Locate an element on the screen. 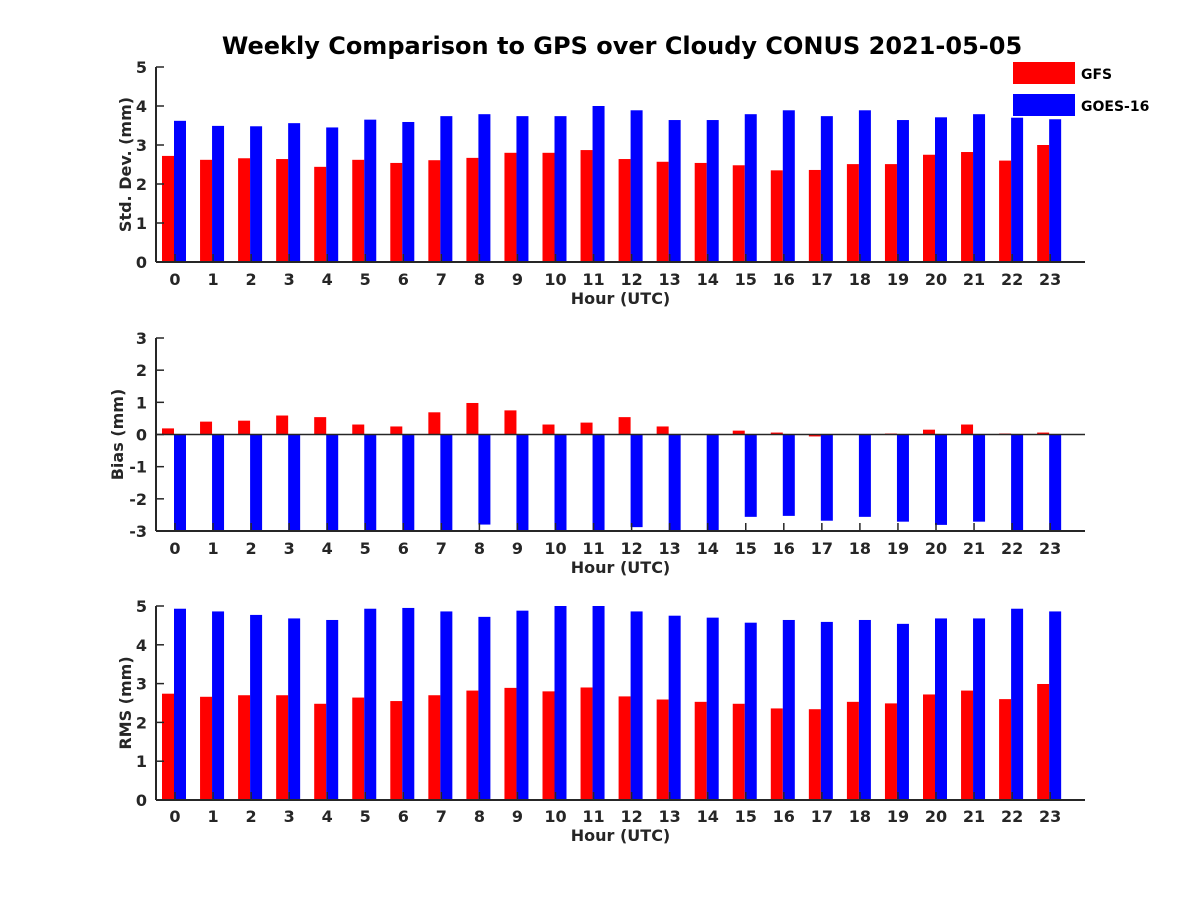 The height and width of the screenshot is (900, 1200). rms-xtick-label-20: 20 is located at coordinates (936, 816).